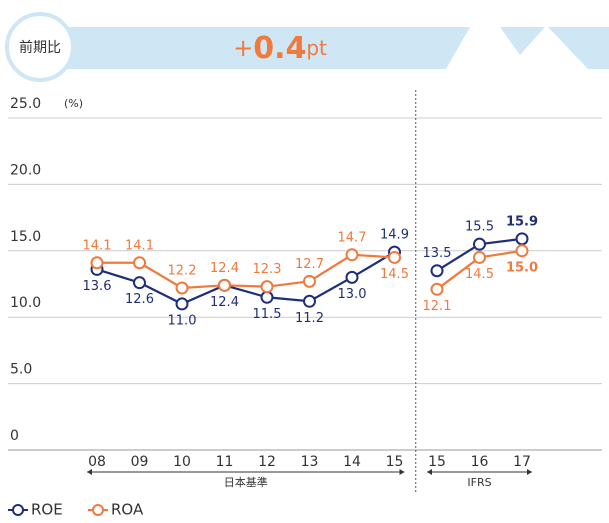 This screenshot has height=523, width=609. I want to click on data-label: 11.0, so click(182, 320).